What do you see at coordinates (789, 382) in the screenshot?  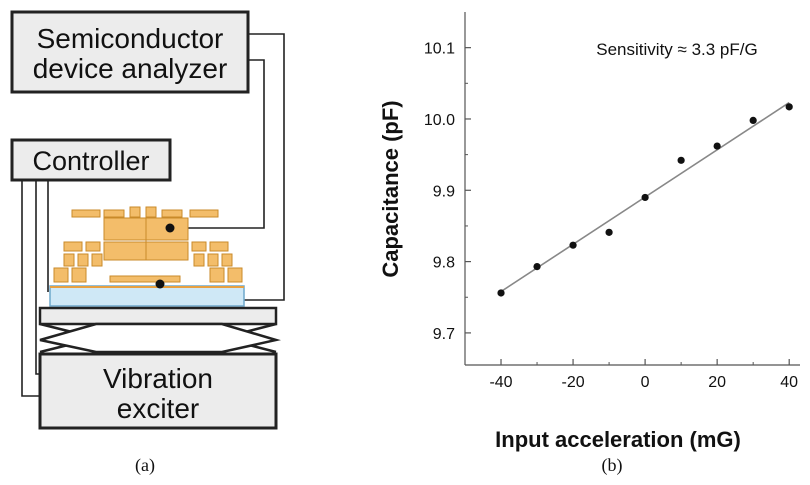 I see `x-tick-label: 40` at bounding box center [789, 382].